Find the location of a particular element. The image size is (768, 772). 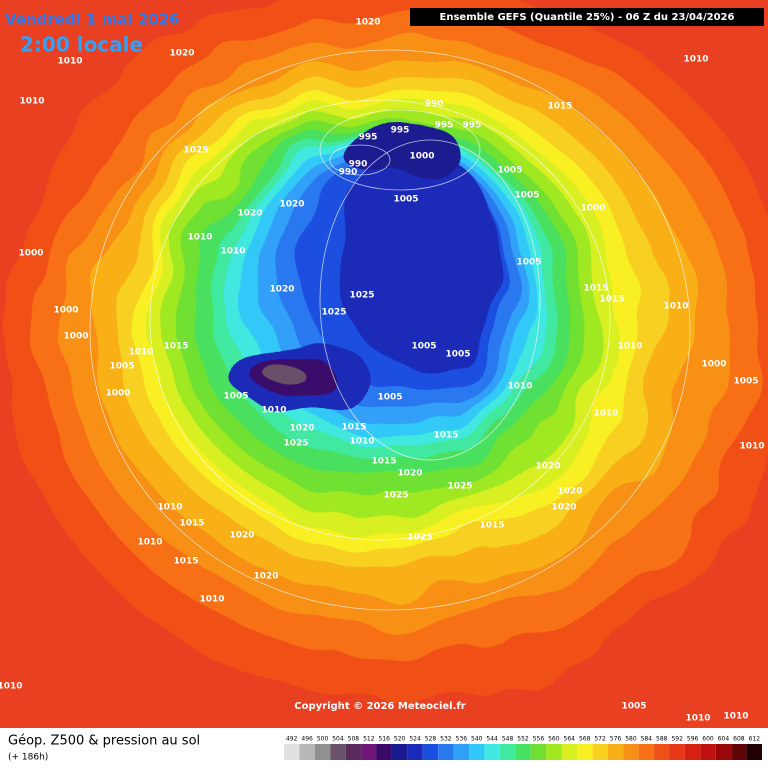

legend-level: 568 is located at coordinates (585, 739).